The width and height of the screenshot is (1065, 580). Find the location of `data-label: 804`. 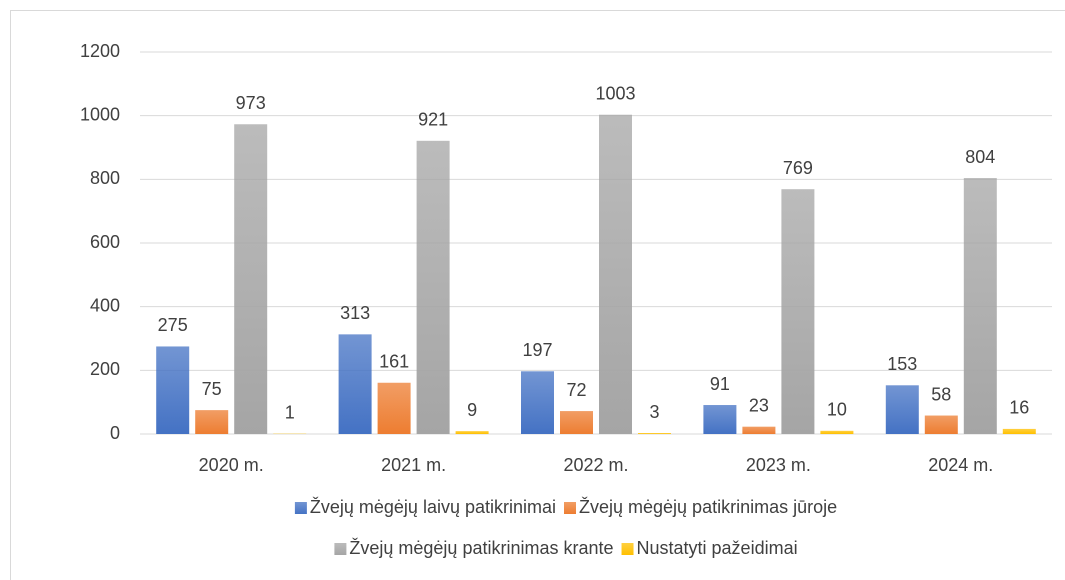

data-label: 804 is located at coordinates (980, 157).